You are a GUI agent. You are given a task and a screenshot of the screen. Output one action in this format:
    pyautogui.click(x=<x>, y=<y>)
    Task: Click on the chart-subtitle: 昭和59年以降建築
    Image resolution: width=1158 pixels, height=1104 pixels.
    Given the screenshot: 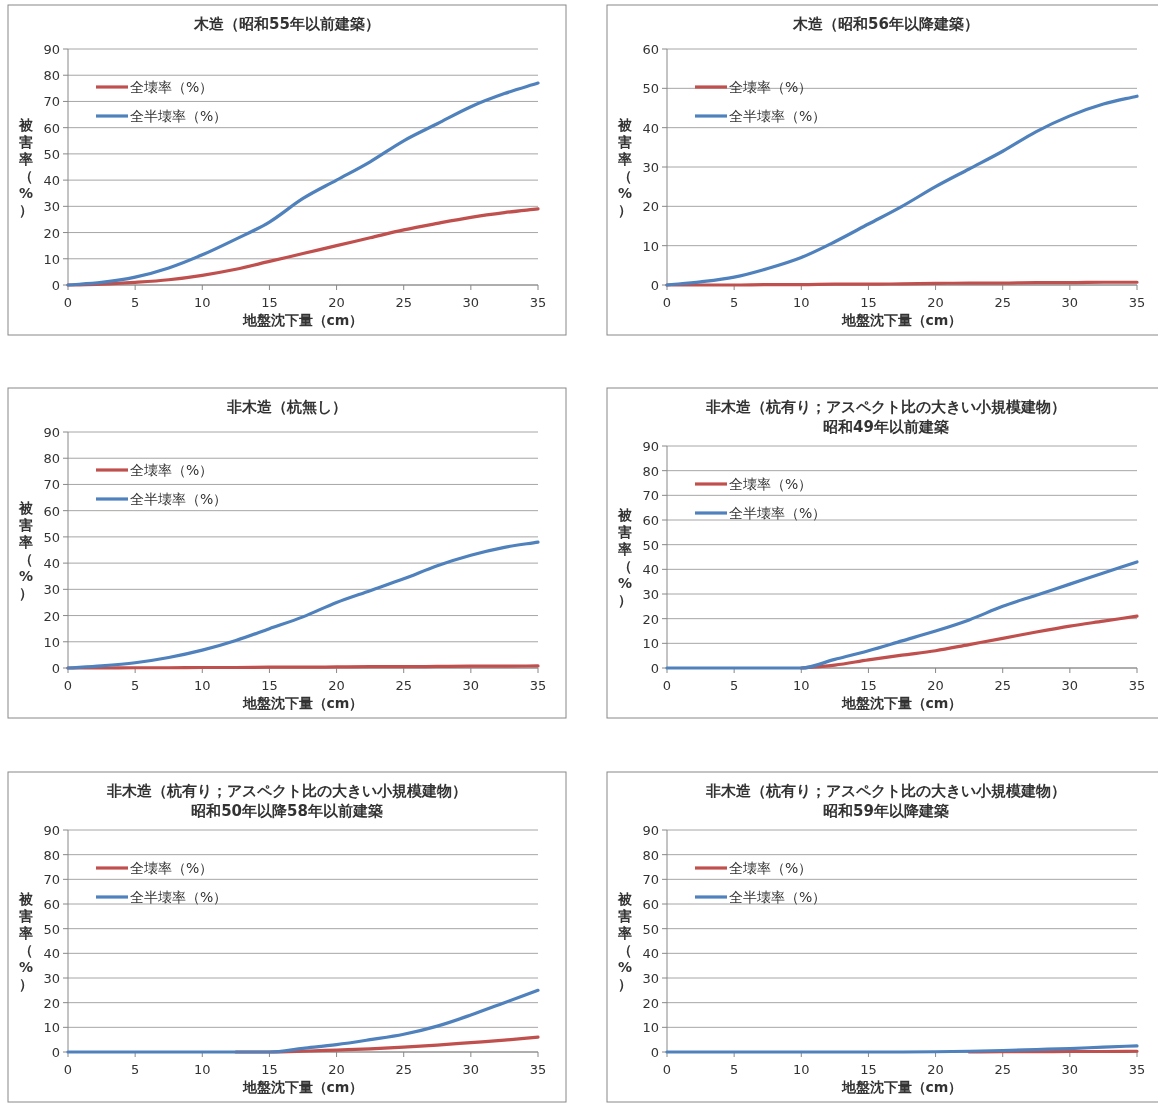 What is the action you would take?
    pyautogui.click(x=886, y=811)
    